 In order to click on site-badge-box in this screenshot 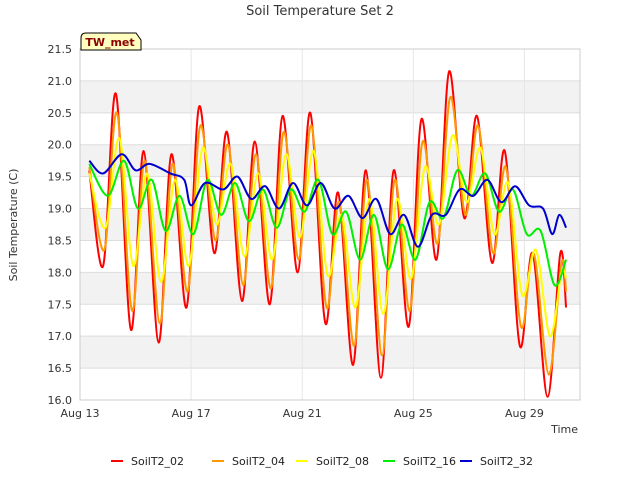, I will do `click(111, 41)`.